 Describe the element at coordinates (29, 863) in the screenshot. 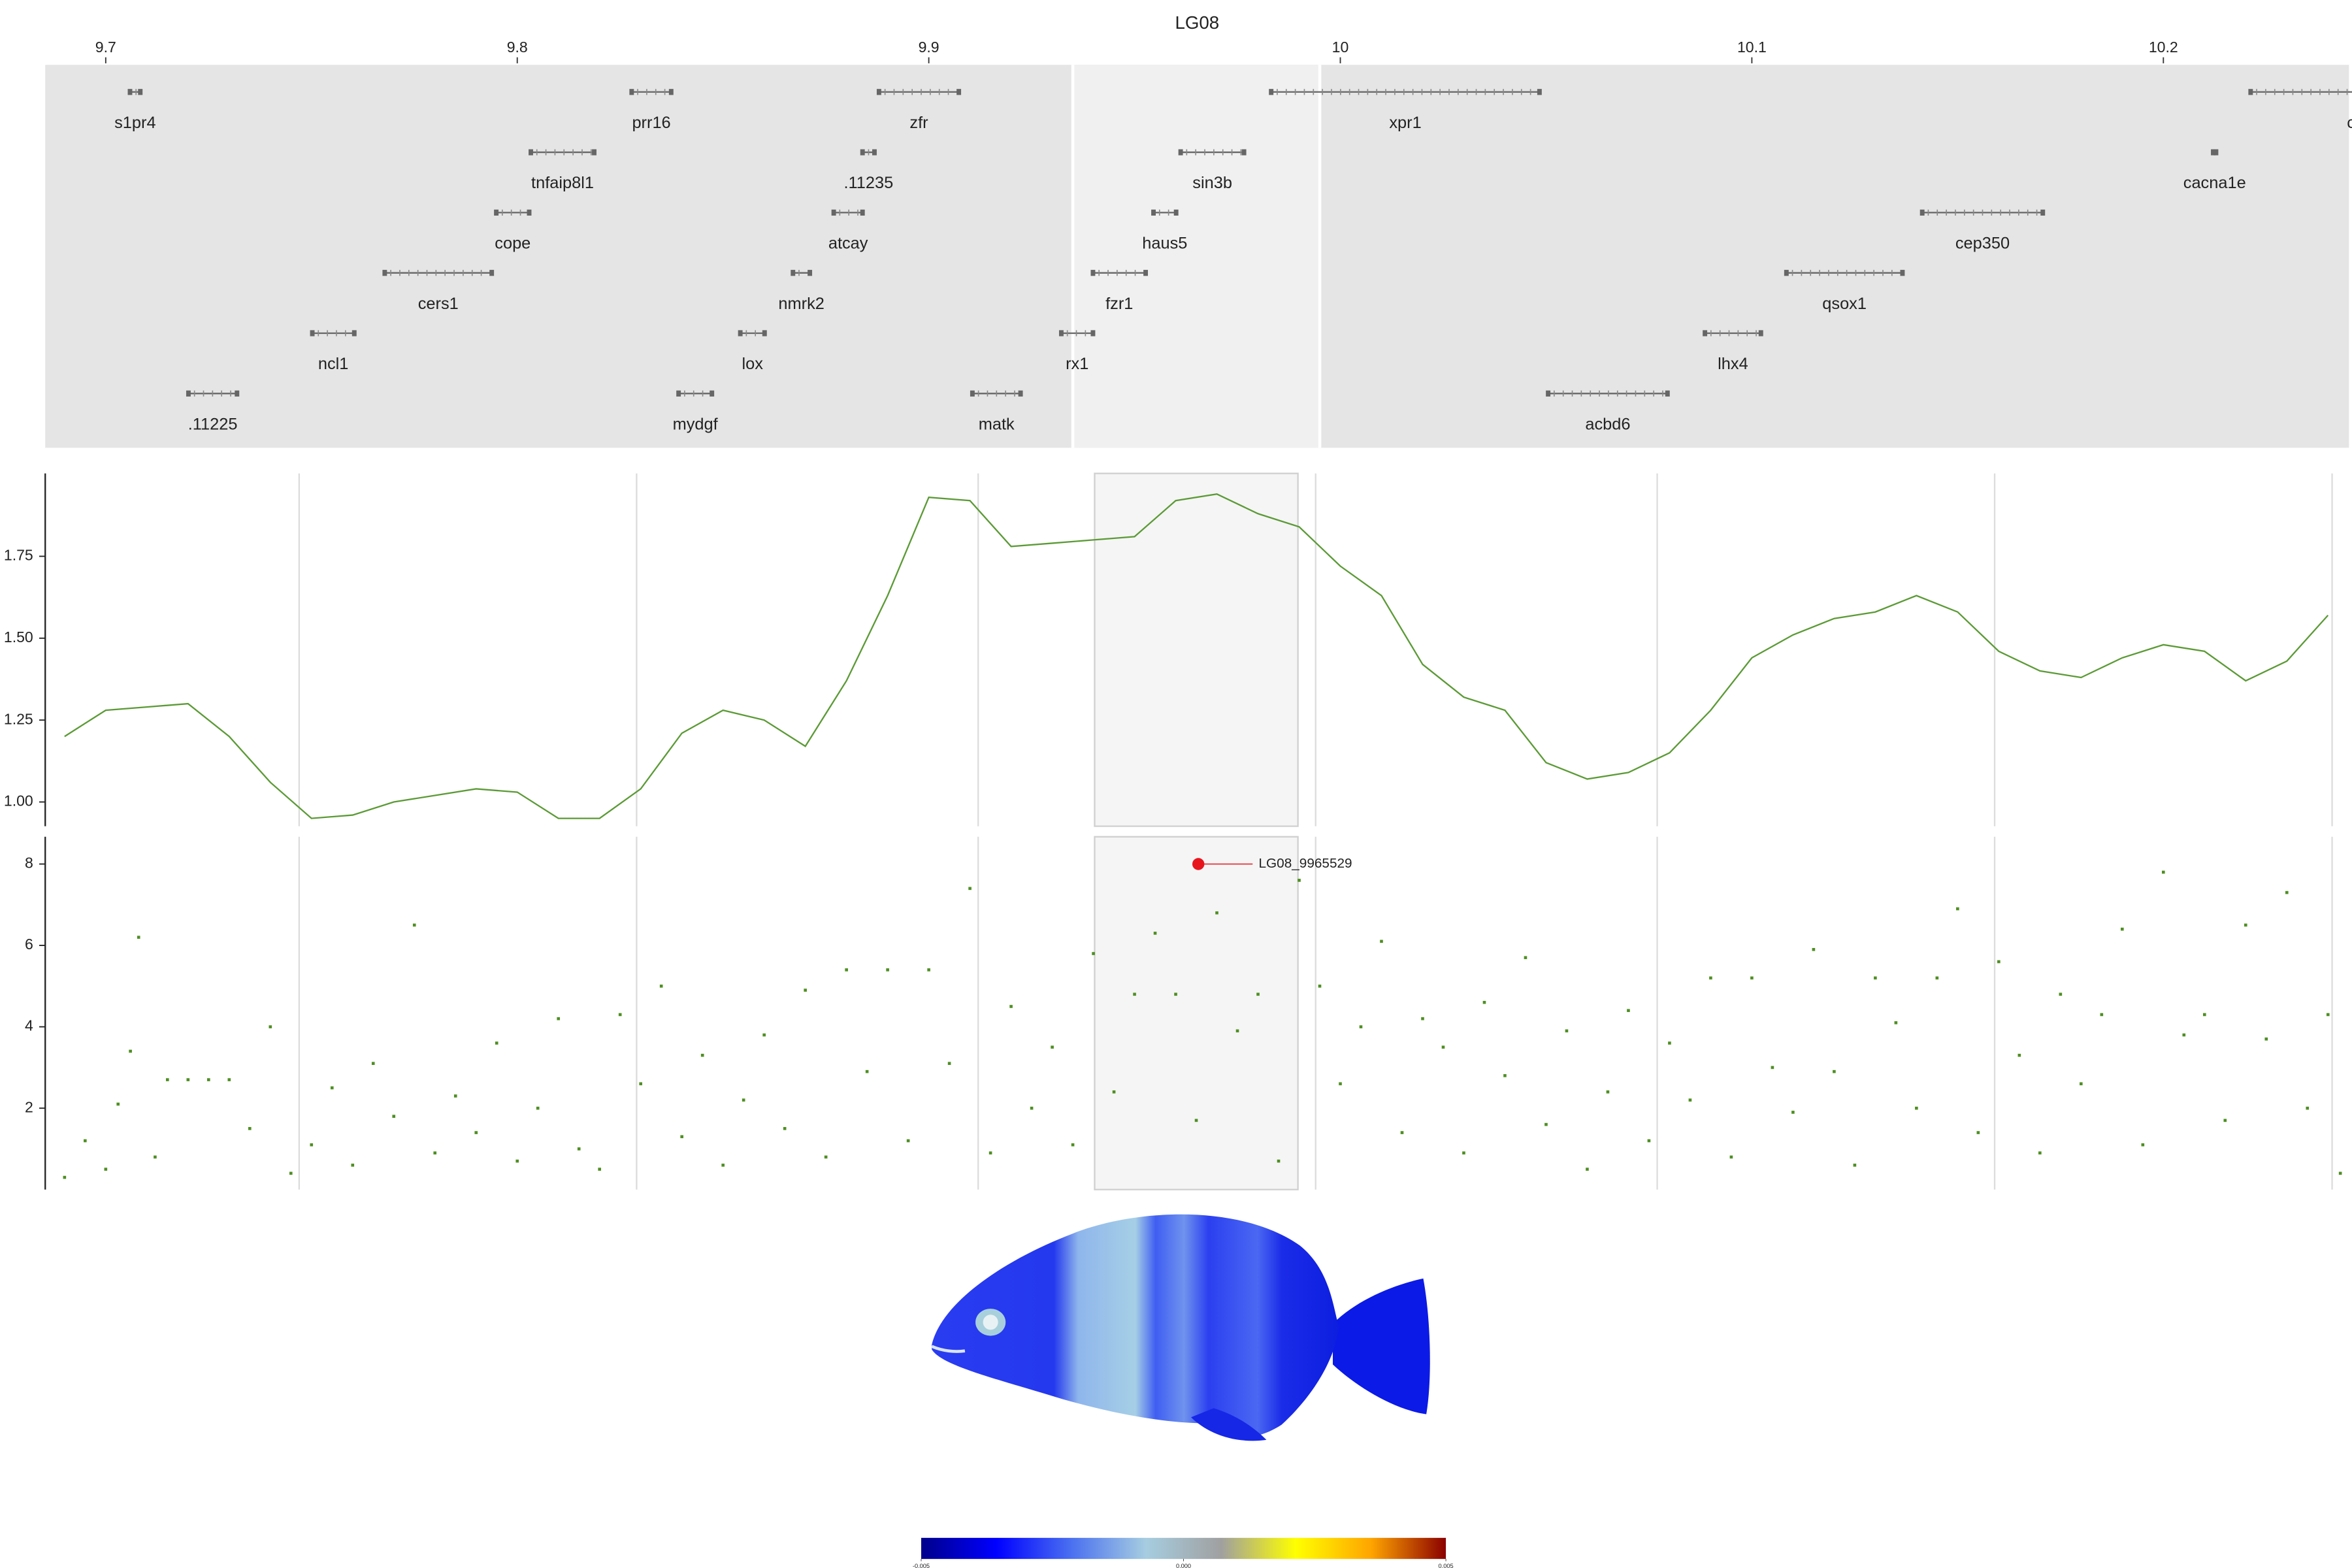

I see `y-tick-label: 8` at that location.